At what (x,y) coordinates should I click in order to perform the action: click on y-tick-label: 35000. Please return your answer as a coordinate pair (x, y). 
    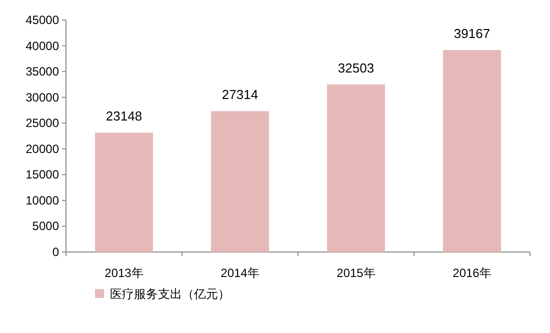
    Looking at the image, I should click on (43, 71).